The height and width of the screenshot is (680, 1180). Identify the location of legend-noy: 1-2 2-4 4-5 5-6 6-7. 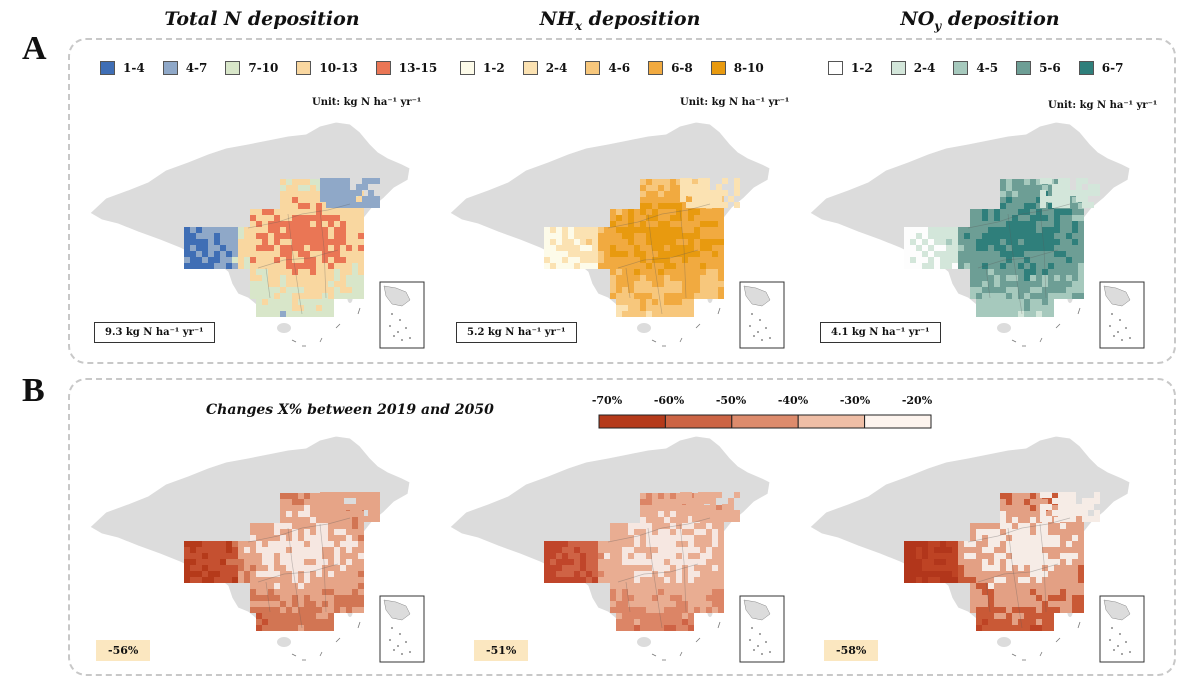
(984, 68).